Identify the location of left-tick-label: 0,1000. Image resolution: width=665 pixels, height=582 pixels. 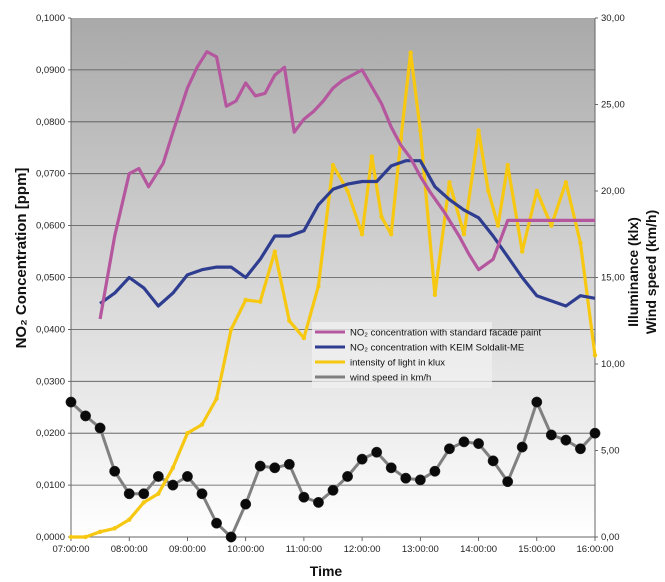
(50, 18).